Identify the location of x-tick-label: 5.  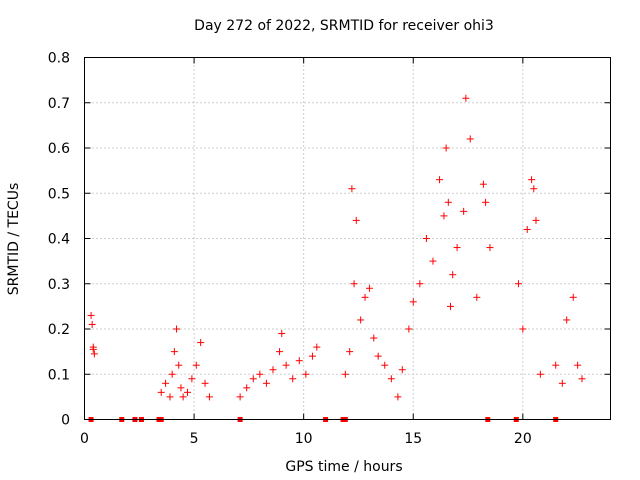
(194, 439).